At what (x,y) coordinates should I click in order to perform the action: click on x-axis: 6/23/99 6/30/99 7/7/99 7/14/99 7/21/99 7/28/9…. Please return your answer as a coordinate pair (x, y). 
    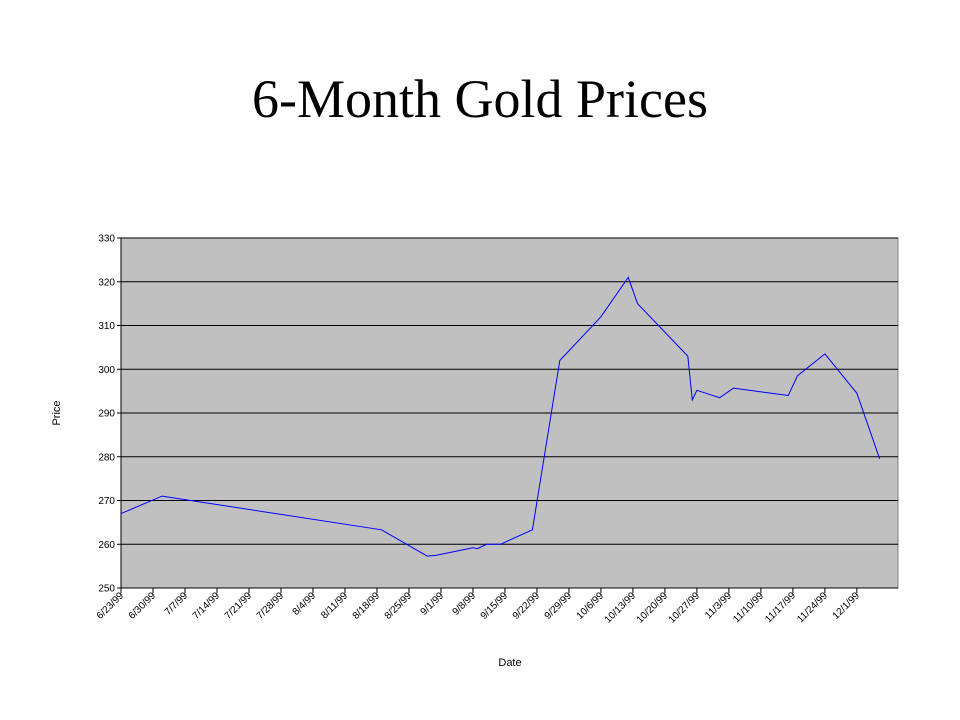
    Looking at the image, I should click on (496, 606).